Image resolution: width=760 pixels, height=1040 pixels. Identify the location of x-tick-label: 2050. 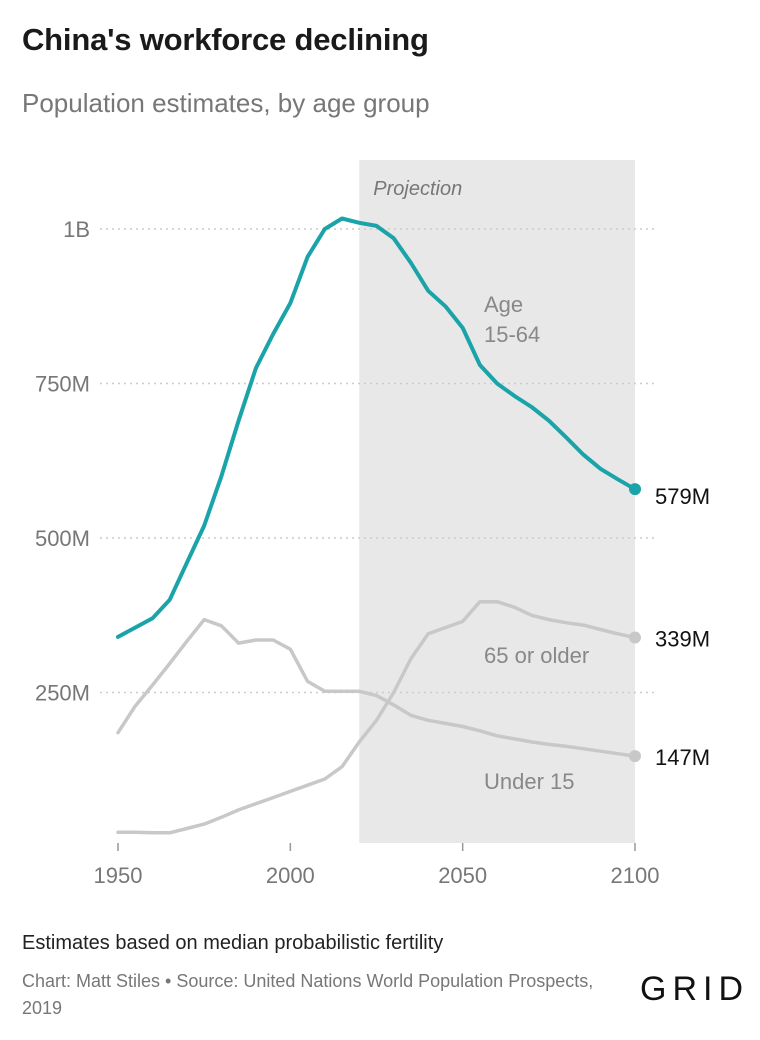
(462, 875).